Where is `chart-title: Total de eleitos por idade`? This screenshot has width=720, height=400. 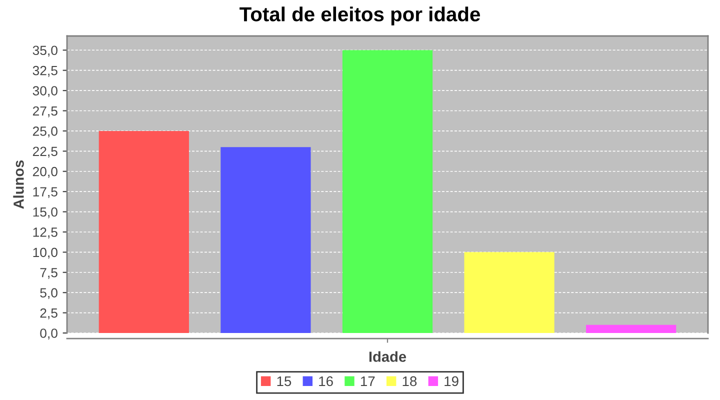 chart-title: Total de eleitos por idade is located at coordinates (360, 16).